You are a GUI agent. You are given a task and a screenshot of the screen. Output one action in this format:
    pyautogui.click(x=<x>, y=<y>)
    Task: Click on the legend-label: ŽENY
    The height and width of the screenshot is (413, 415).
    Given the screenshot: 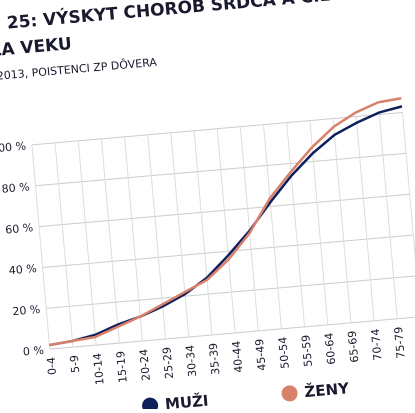 What is the action you would take?
    pyautogui.click(x=327, y=389)
    